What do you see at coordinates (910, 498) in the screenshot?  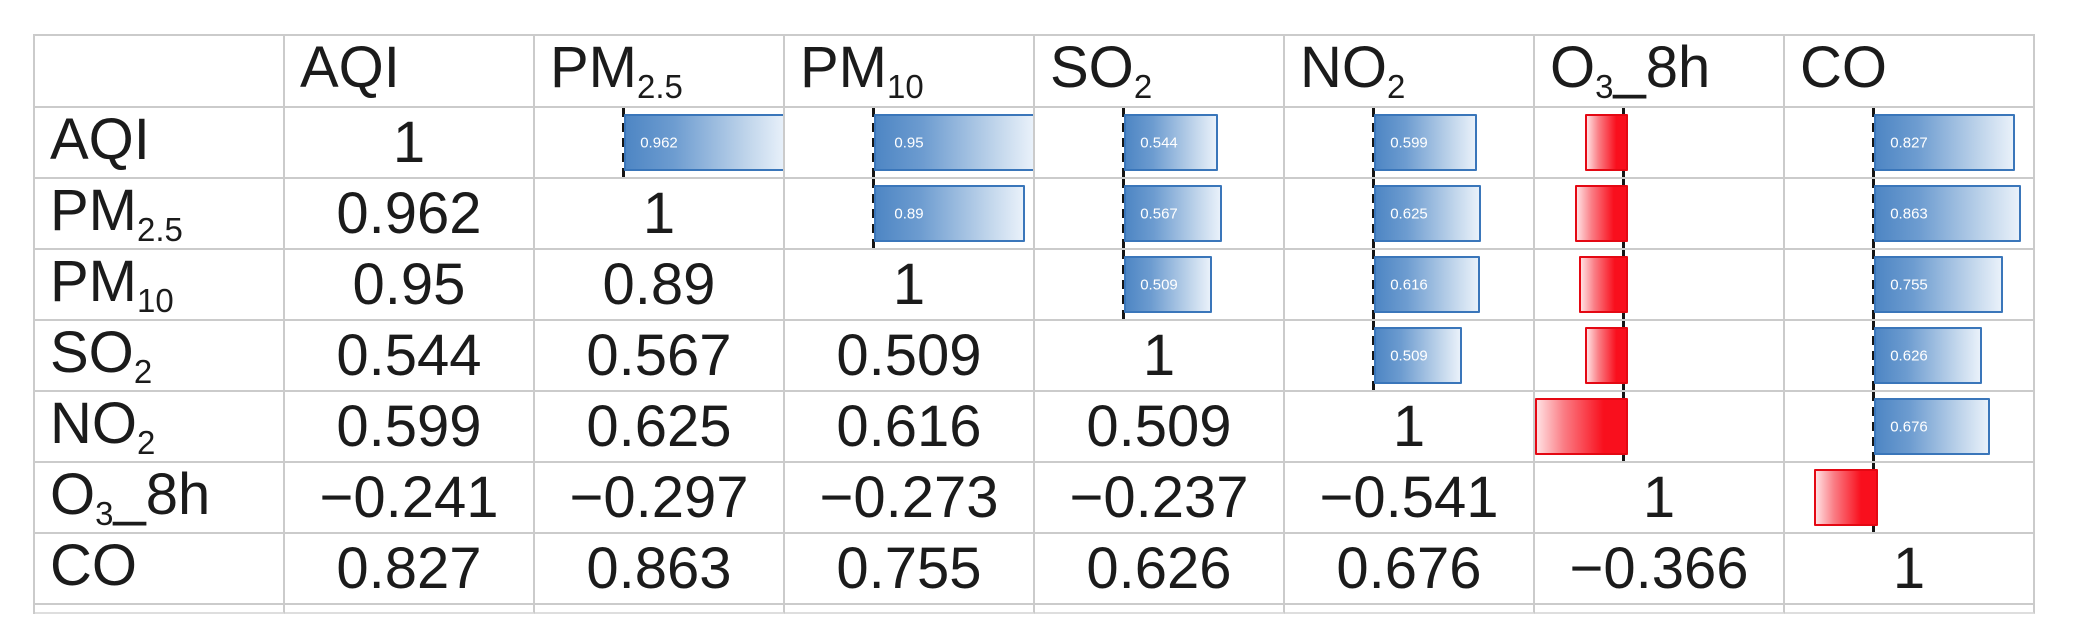 I see `cell-o3_8h-pm10: −0.273` at bounding box center [910, 498].